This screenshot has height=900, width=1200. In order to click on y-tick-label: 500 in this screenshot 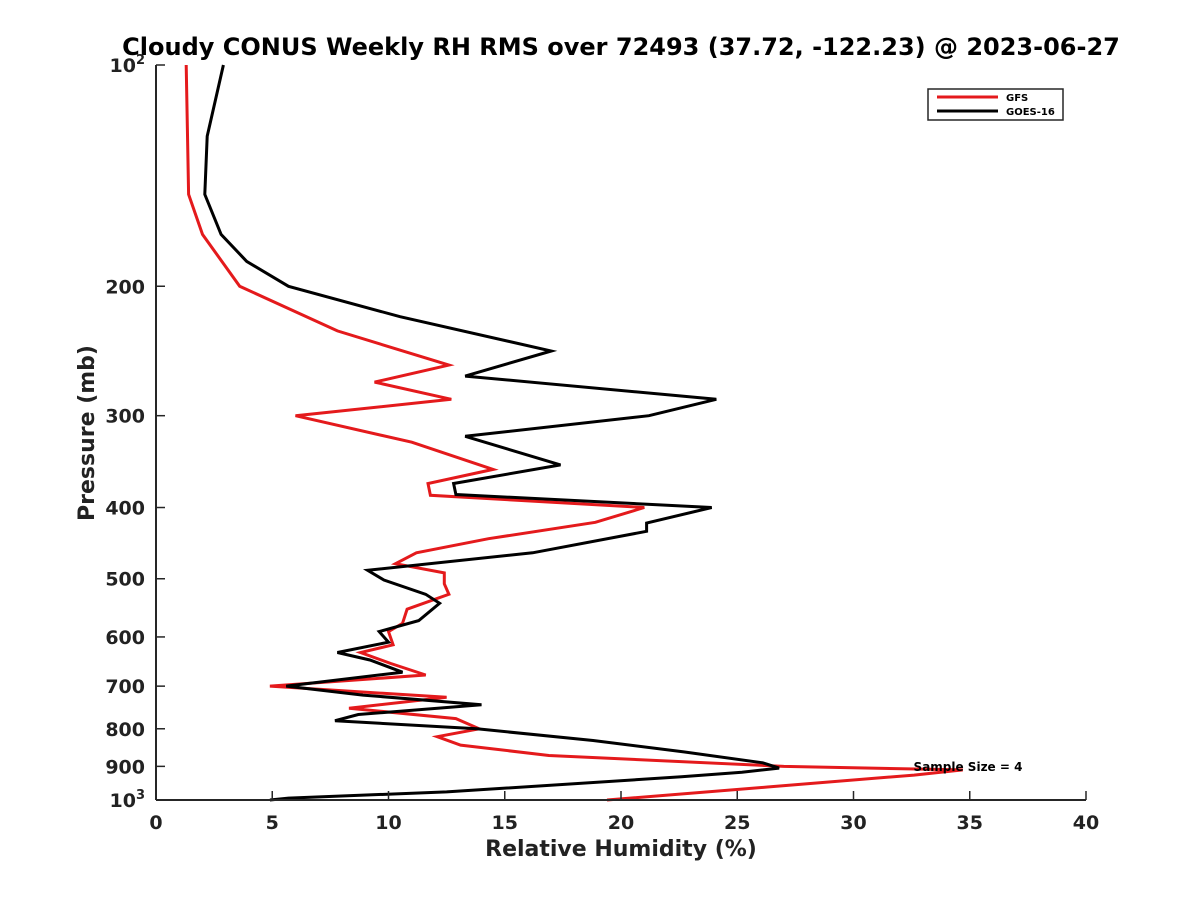, I will do `click(125, 580)`.